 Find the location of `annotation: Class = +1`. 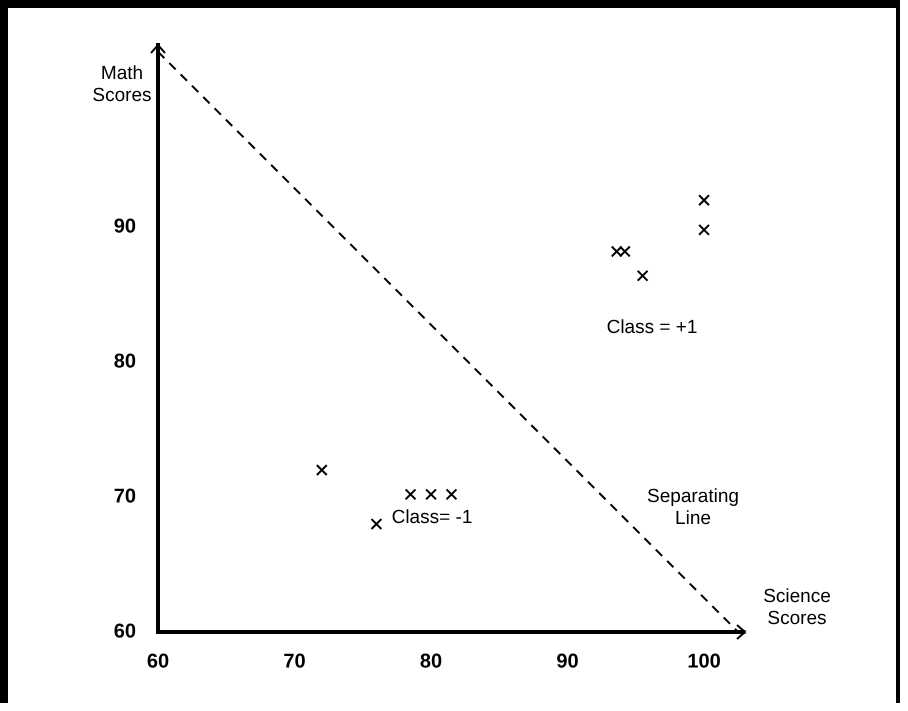

annotation: Class = +1 is located at coordinates (652, 327).